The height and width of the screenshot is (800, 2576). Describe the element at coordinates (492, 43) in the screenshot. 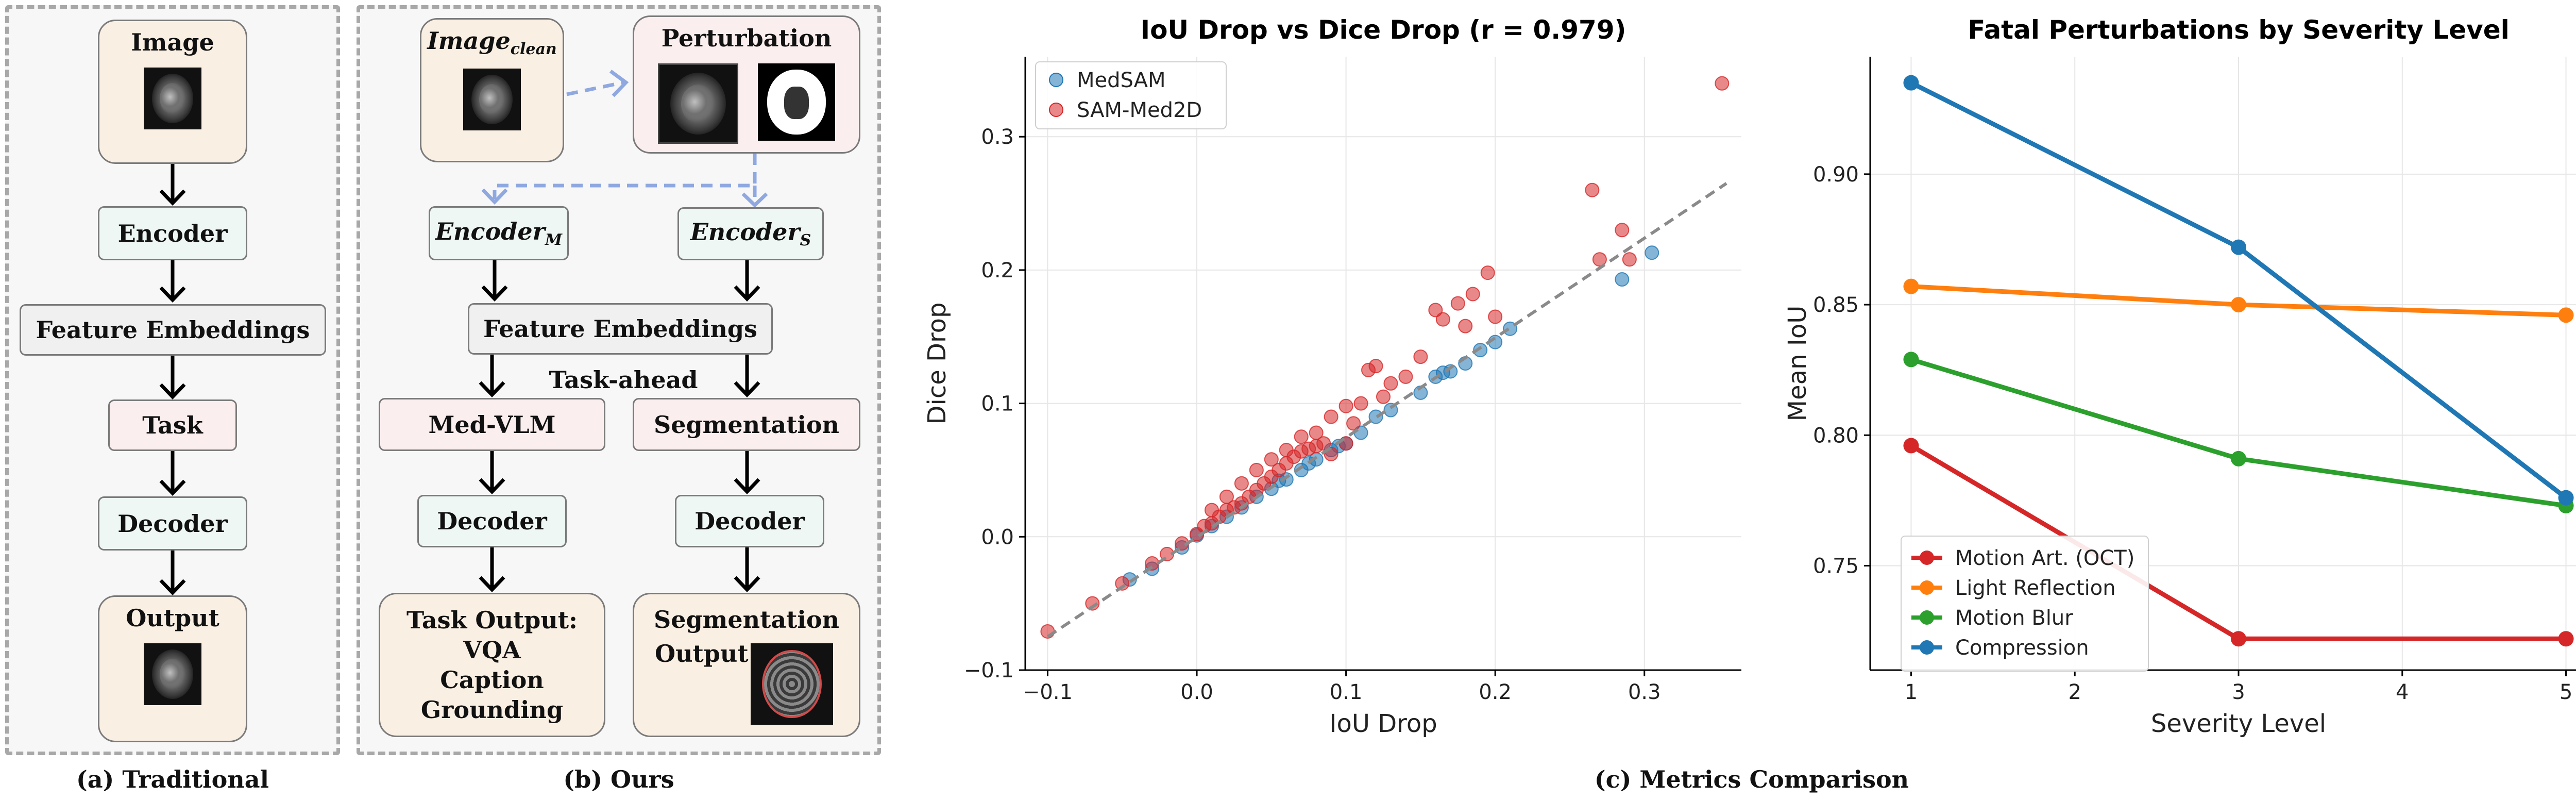

I see `image-clean-label: Imageclean` at that location.